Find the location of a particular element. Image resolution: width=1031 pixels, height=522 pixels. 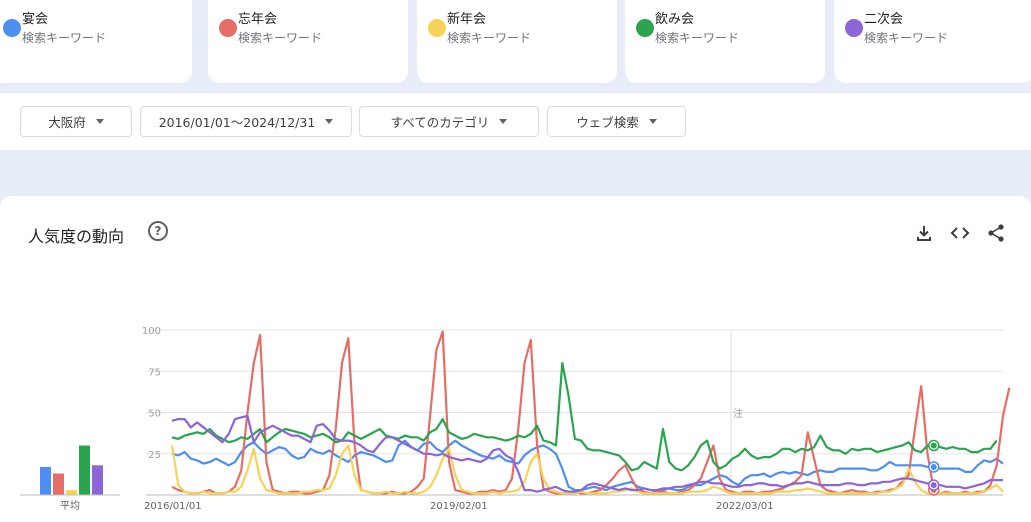

download-icon is located at coordinates (924, 233).